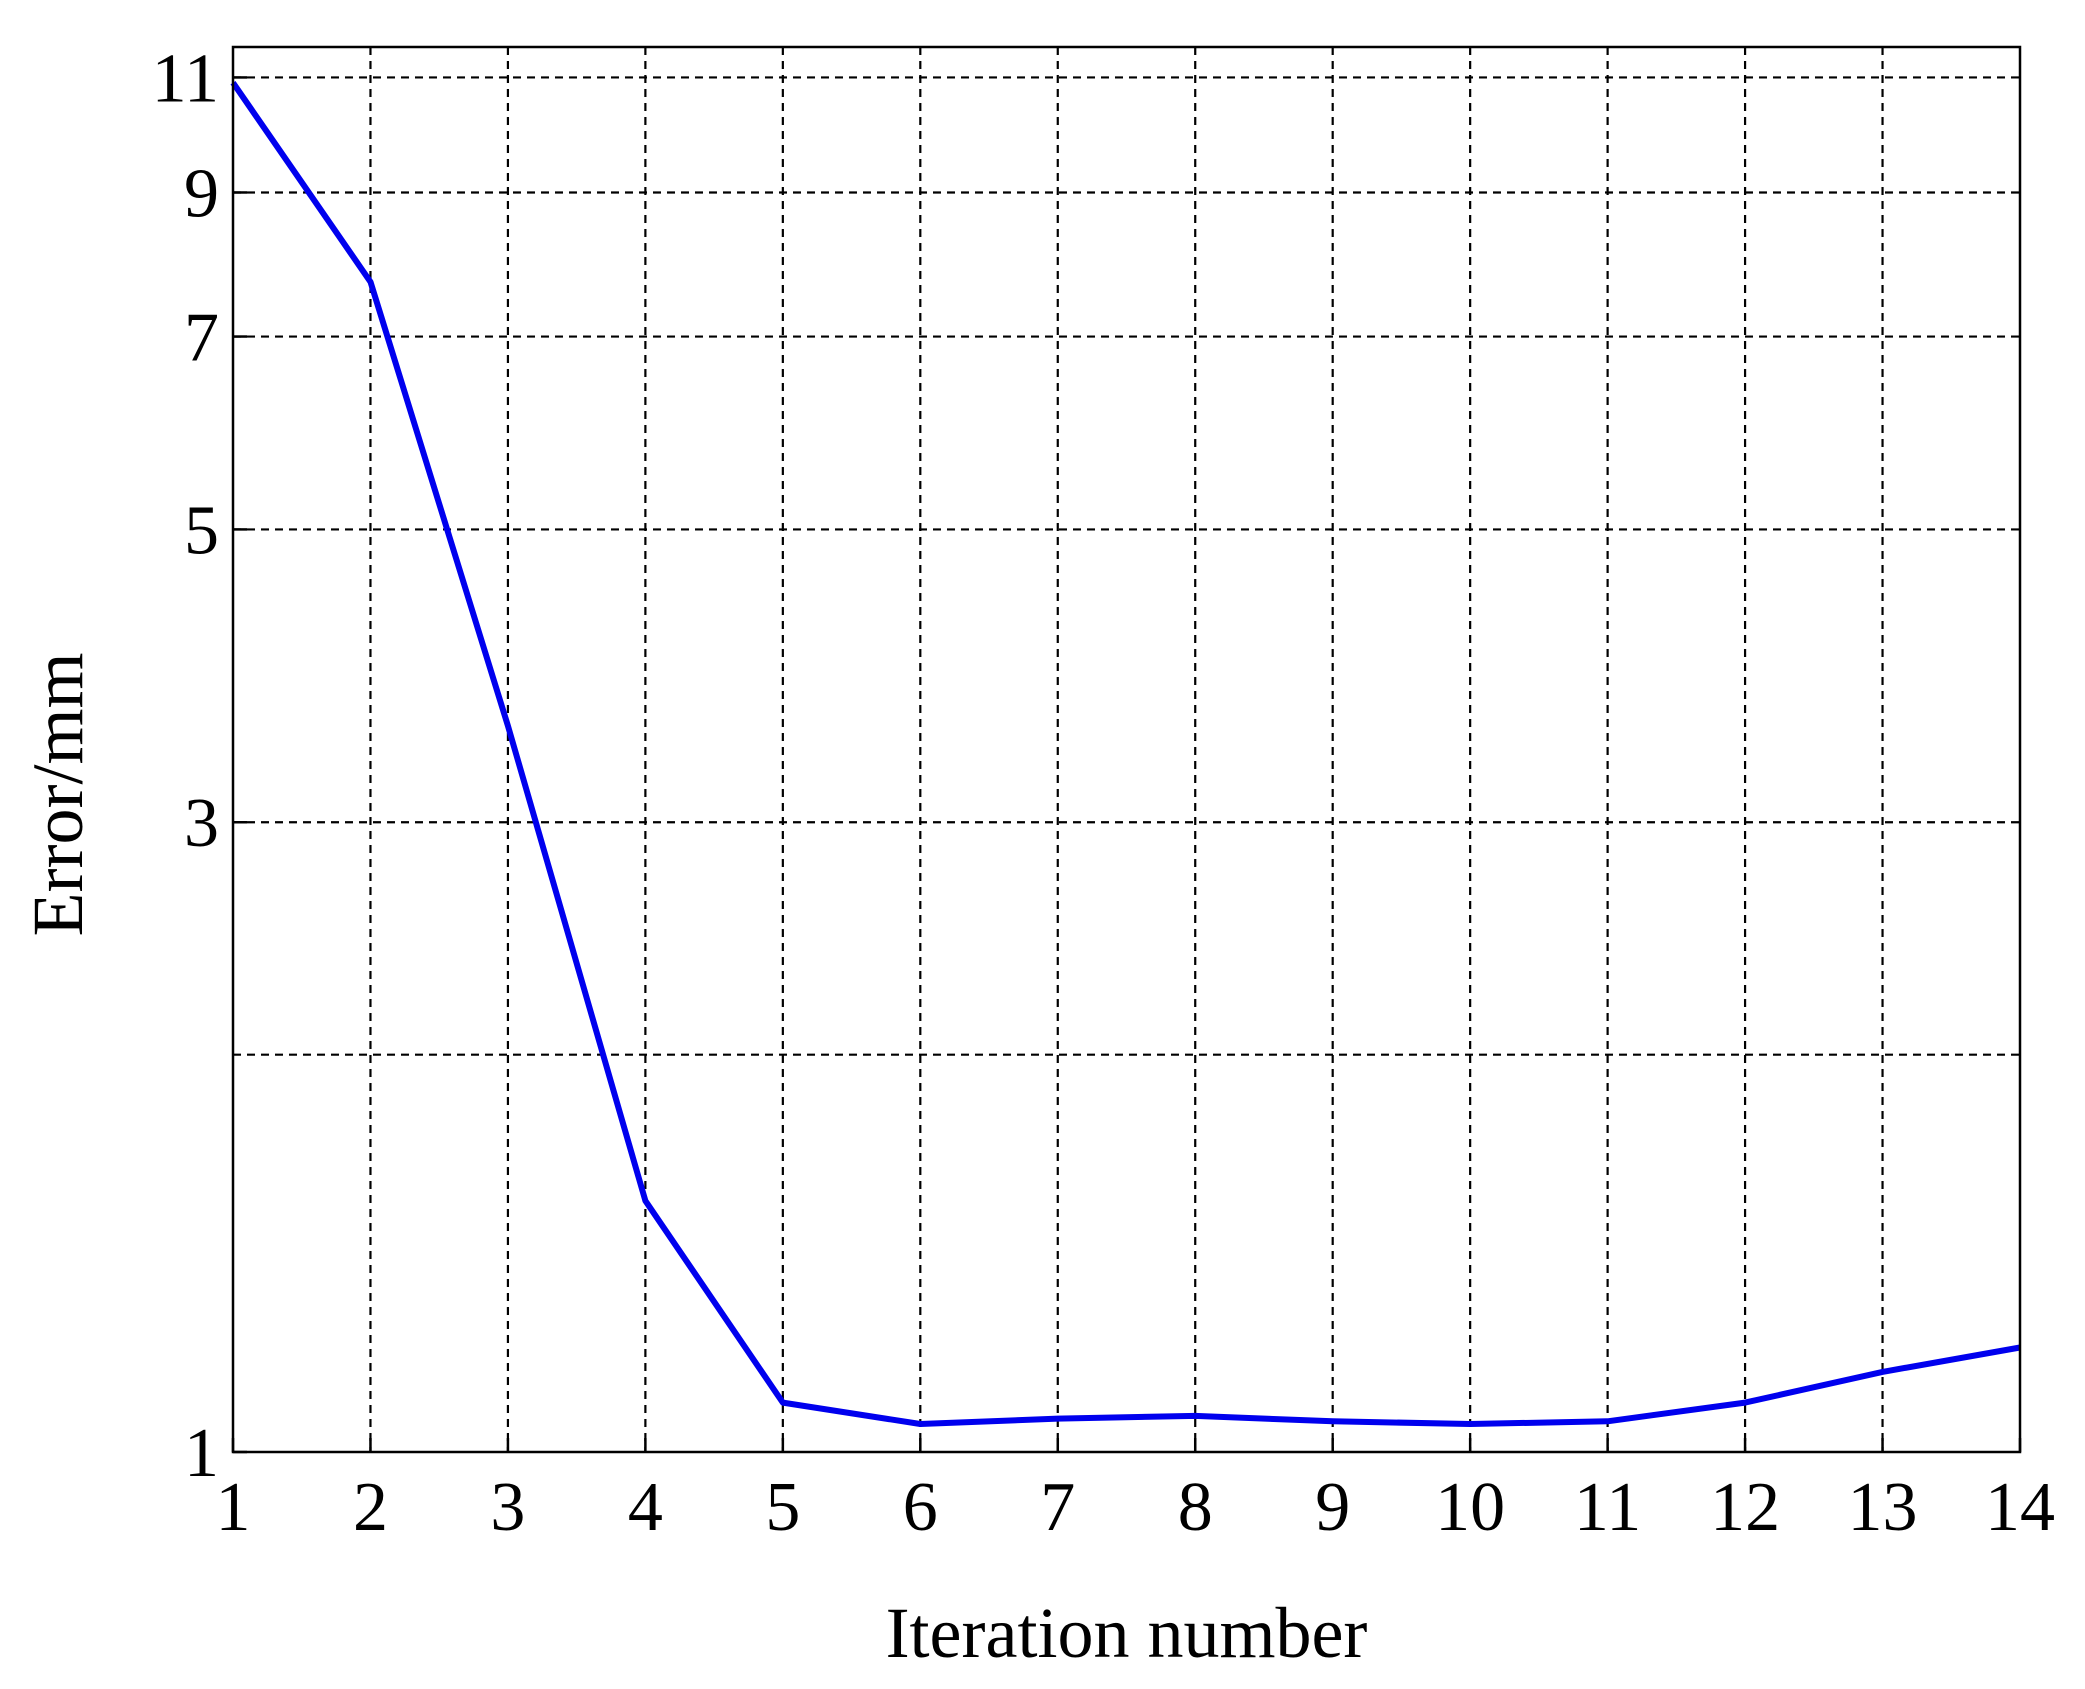 This screenshot has height=1689, width=2085. What do you see at coordinates (1607, 1507) in the screenshot?
I see `x-tick-label: 11` at bounding box center [1607, 1507].